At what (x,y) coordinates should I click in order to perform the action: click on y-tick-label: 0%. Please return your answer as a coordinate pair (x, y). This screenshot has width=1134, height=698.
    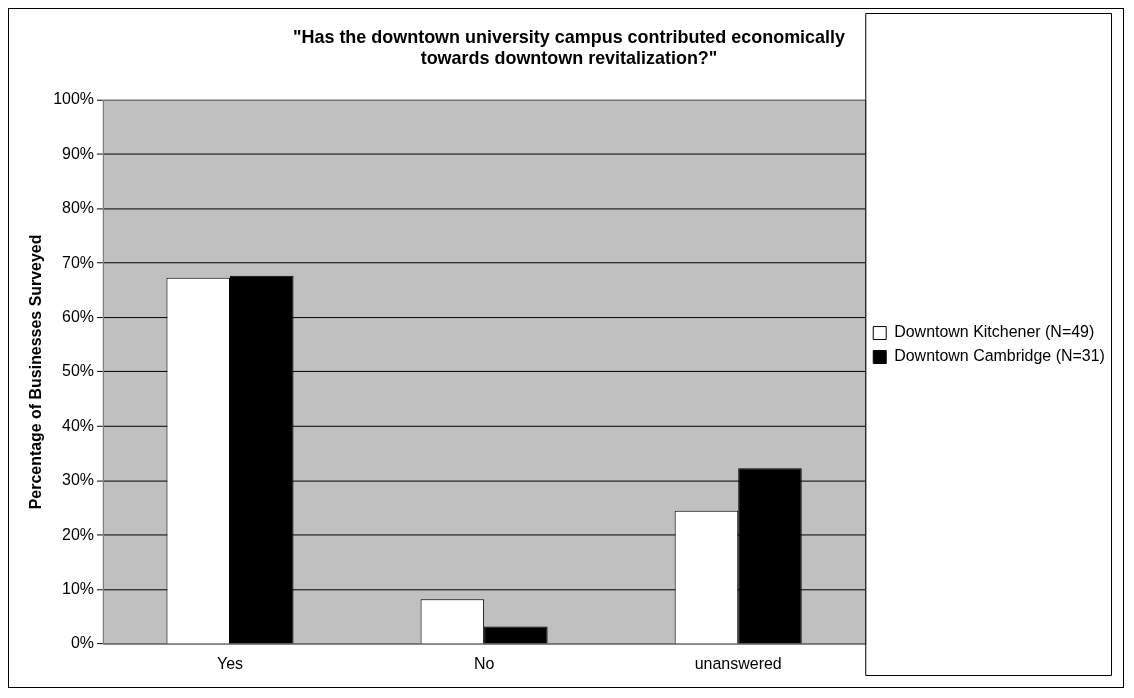
    Looking at the image, I should click on (82, 643).